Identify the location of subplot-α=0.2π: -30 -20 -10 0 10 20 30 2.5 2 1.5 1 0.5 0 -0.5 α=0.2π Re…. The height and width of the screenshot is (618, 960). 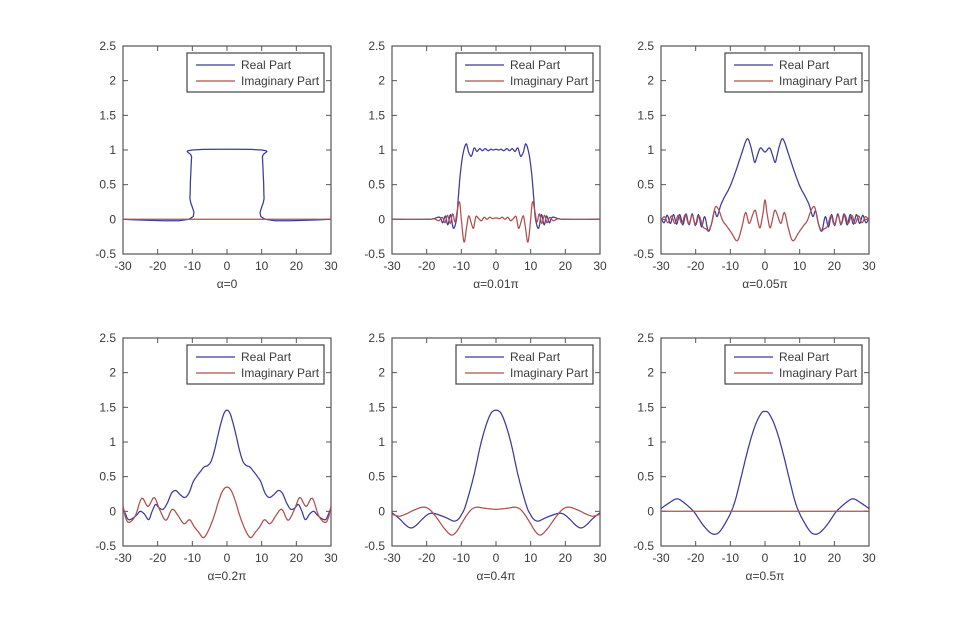
(216, 457).